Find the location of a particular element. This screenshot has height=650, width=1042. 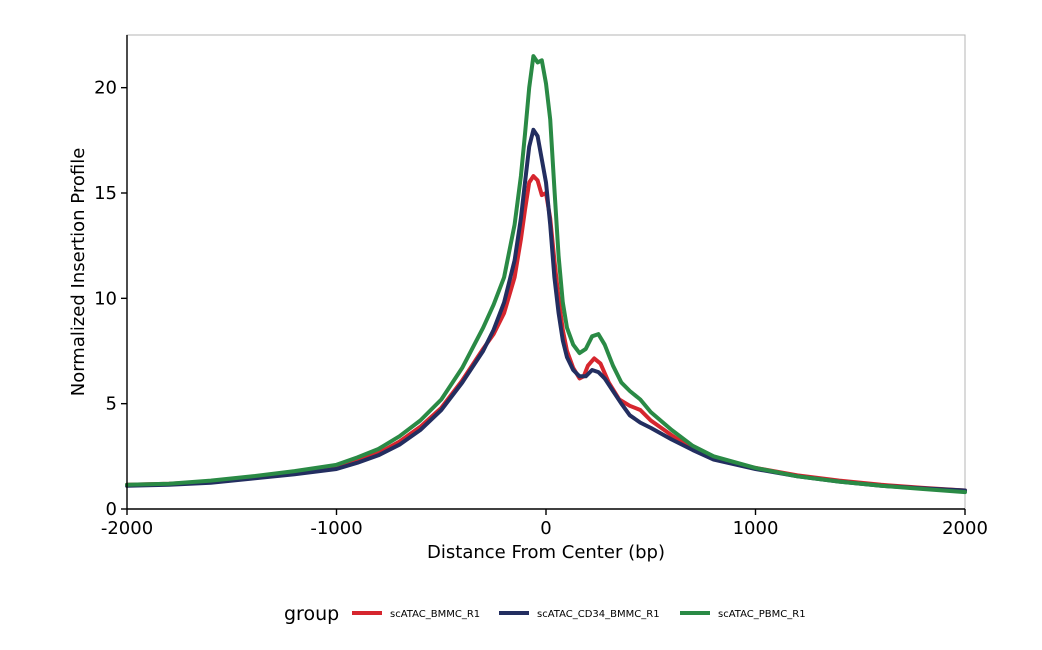

y-tick-label-0: 0 is located at coordinates (111, 509).